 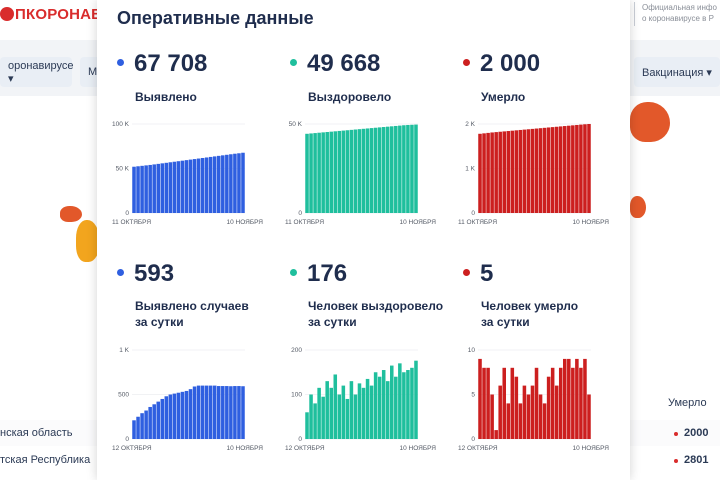 What do you see at coordinates (677, 72) in the screenshot?
I see `nav-menu-vaccination: Вакцинация ▾` at bounding box center [677, 72].